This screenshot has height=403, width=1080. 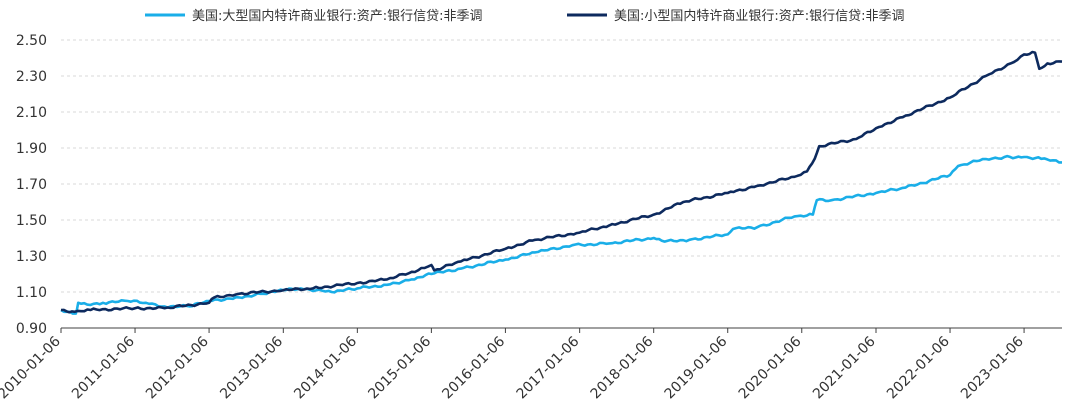 I want to click on y-axis-tick-labels: 2.50 2.30 2.10 1.90 1.70 1.50 1.30 1.10 0.90, so click(x=31, y=185).